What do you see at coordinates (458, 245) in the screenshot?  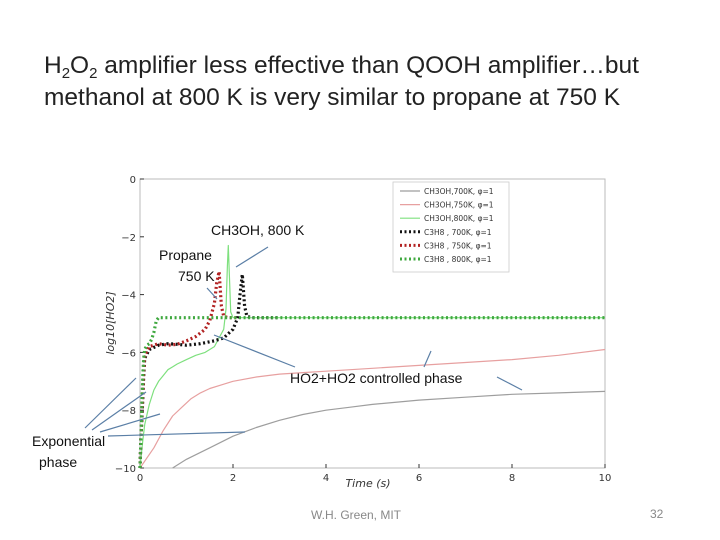 I see `legend-label: C3H8 , 750K, φ=1` at bounding box center [458, 245].